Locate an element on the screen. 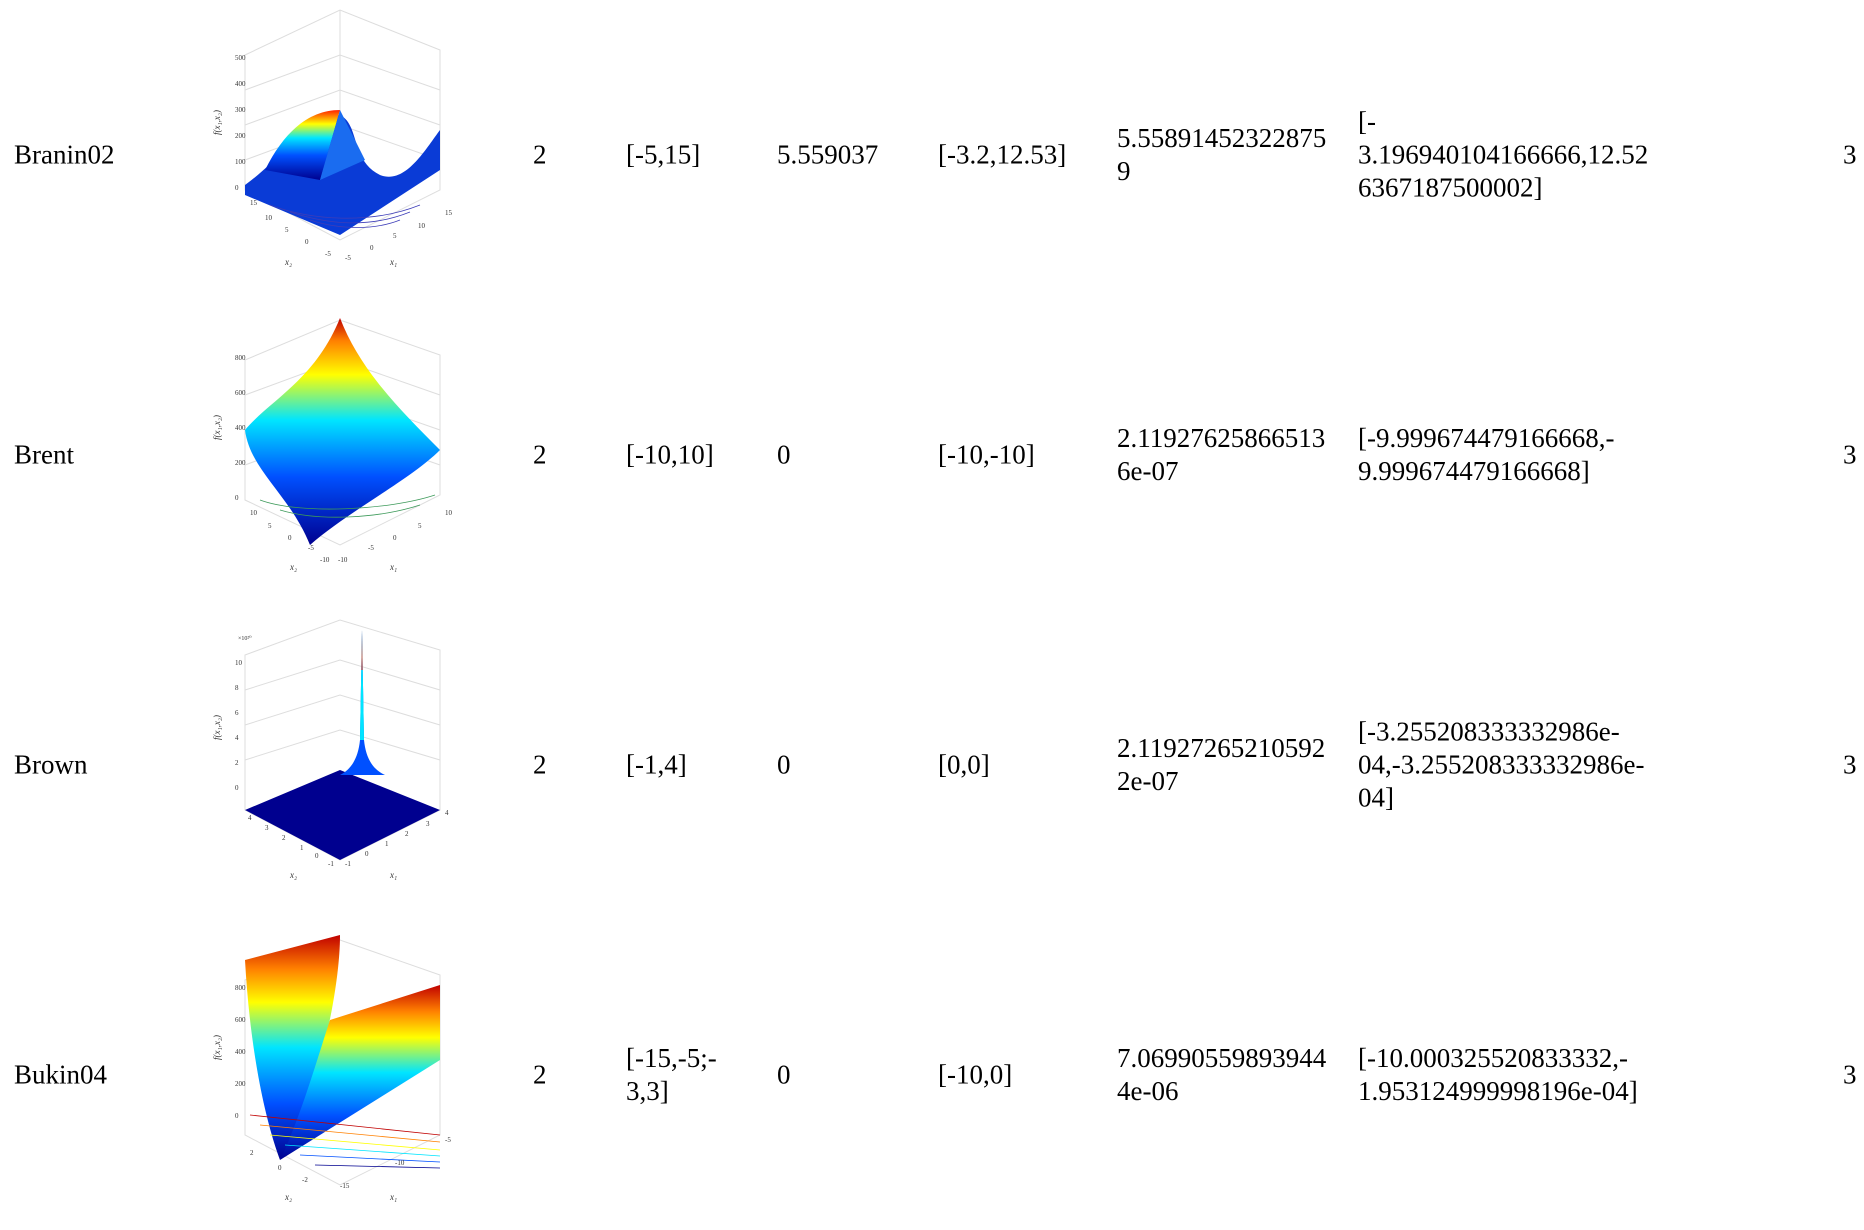 This screenshot has width=1864, height=1230. surface-spike-peak is located at coordinates (362, 650).